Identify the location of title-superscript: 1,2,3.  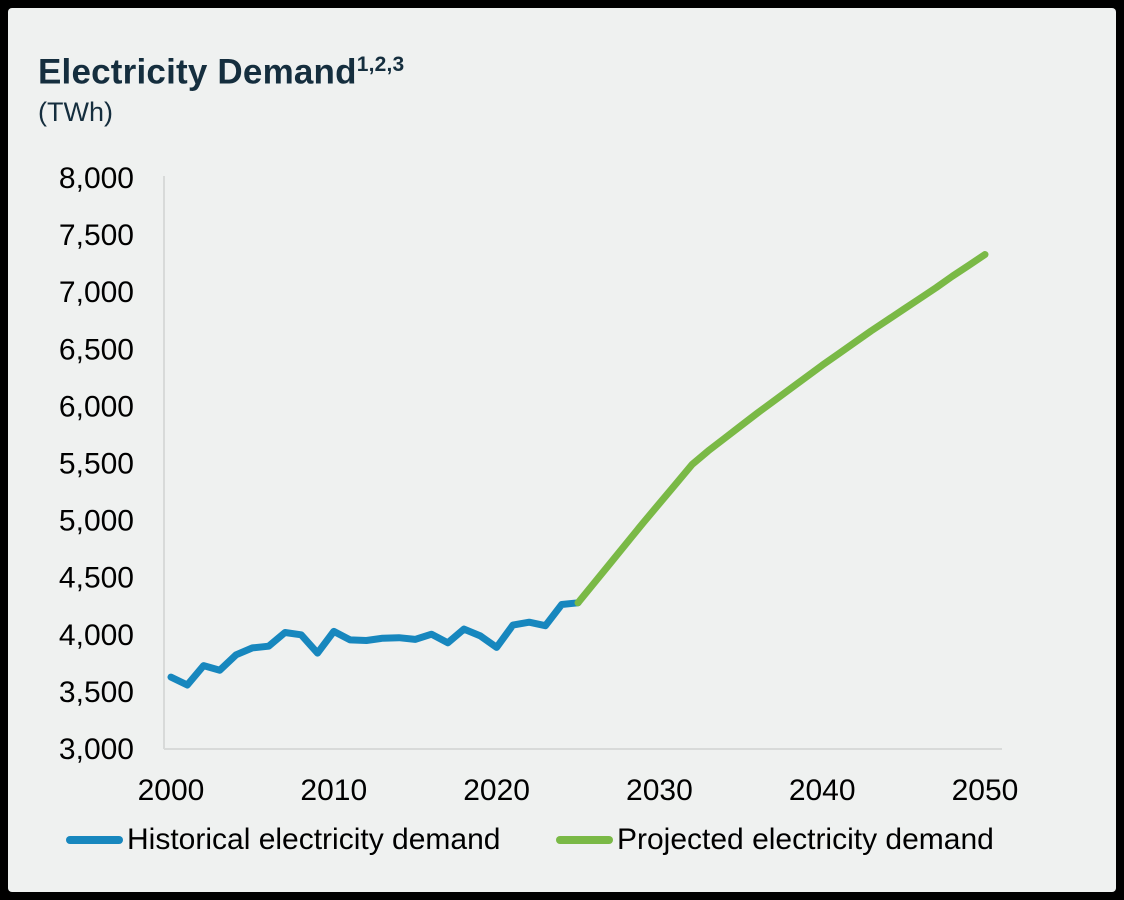
(380, 64).